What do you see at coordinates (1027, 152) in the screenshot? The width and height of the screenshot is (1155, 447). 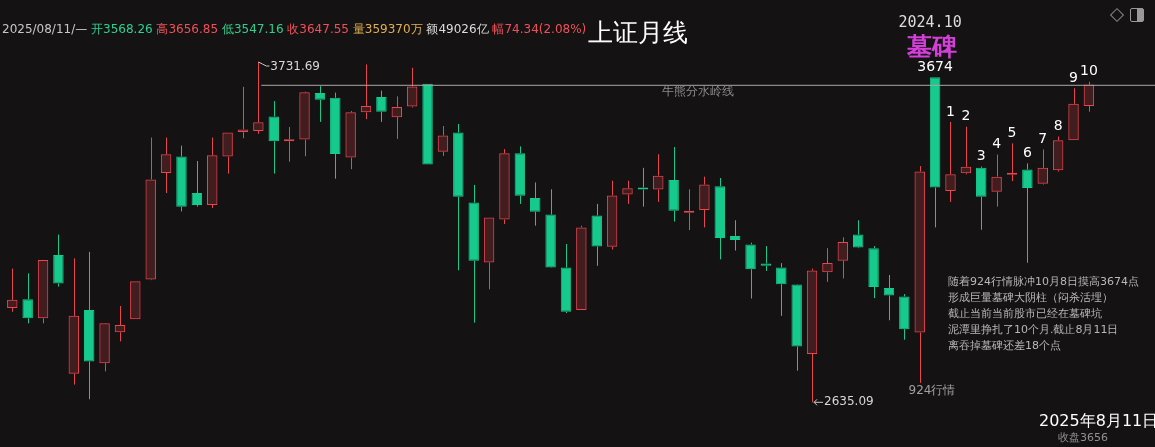 I see `text: 6` at bounding box center [1027, 152].